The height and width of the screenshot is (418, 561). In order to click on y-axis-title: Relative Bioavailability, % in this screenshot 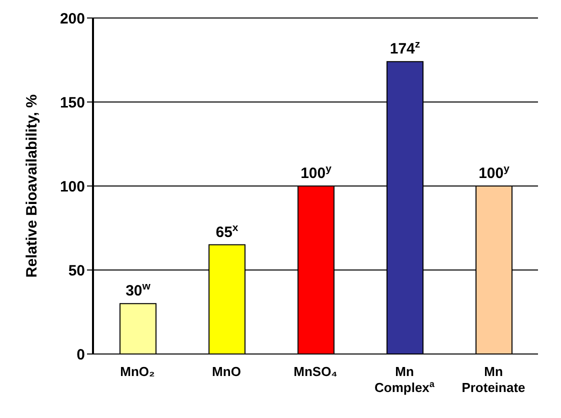, I will do `click(31, 186)`.